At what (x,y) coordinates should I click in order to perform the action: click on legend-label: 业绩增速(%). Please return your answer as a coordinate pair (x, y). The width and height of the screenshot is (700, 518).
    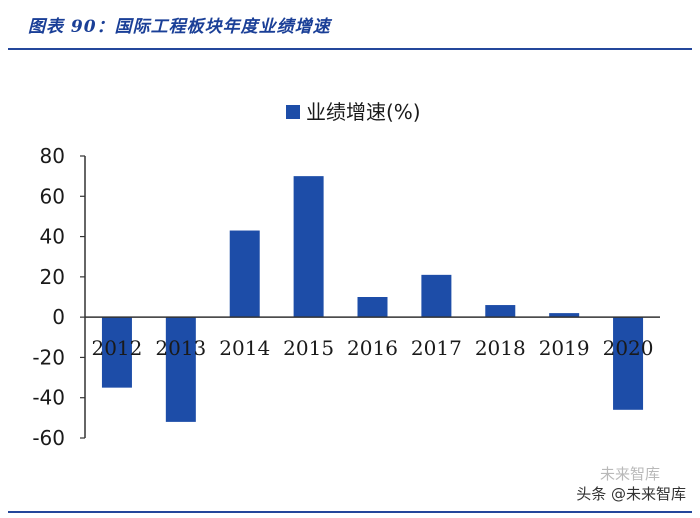
    Looking at the image, I should click on (363, 112).